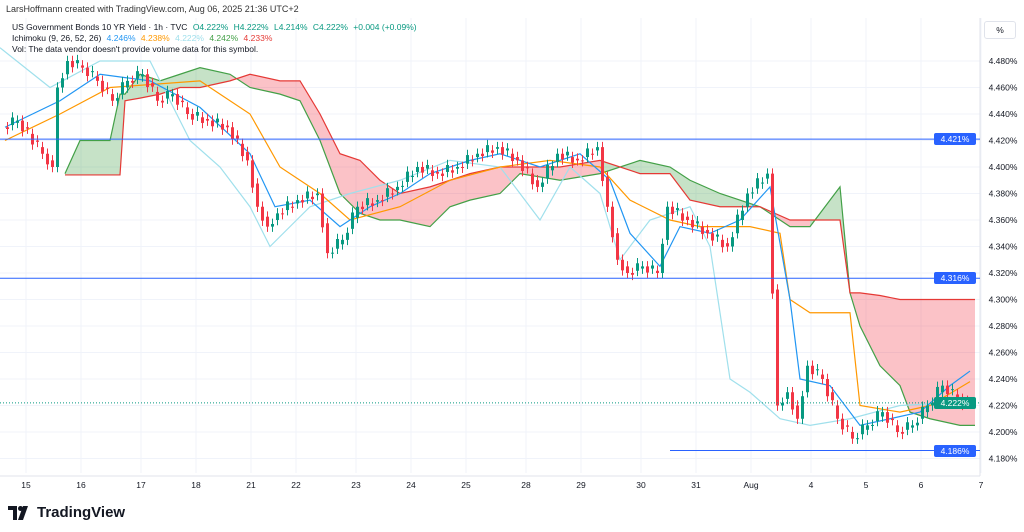 This screenshot has height=532, width=1024. Describe the element at coordinates (1003, 194) in the screenshot. I see `y-tick-label: 4.380%` at that location.